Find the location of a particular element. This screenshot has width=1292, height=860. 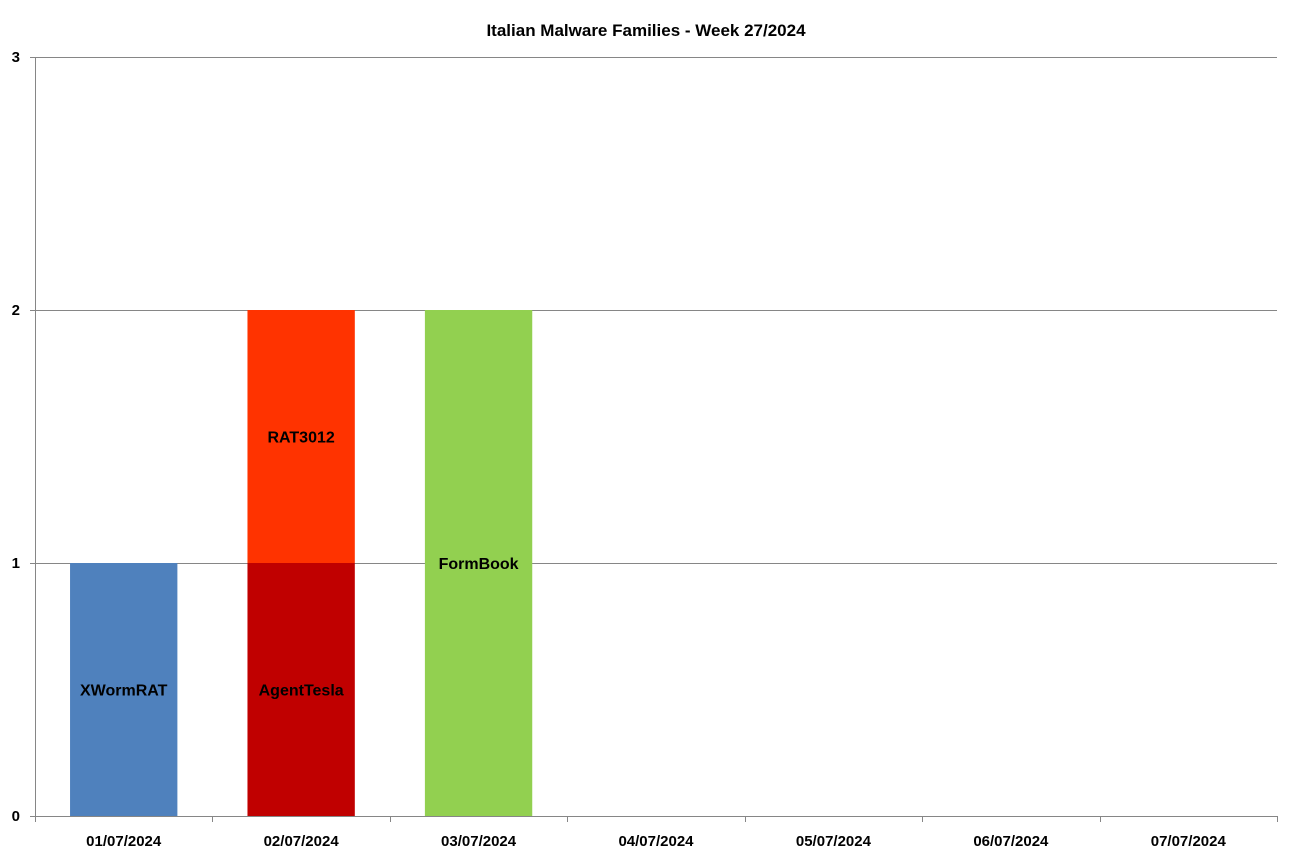

y-tick-labels: 0 1 2 3 is located at coordinates (16, 437).